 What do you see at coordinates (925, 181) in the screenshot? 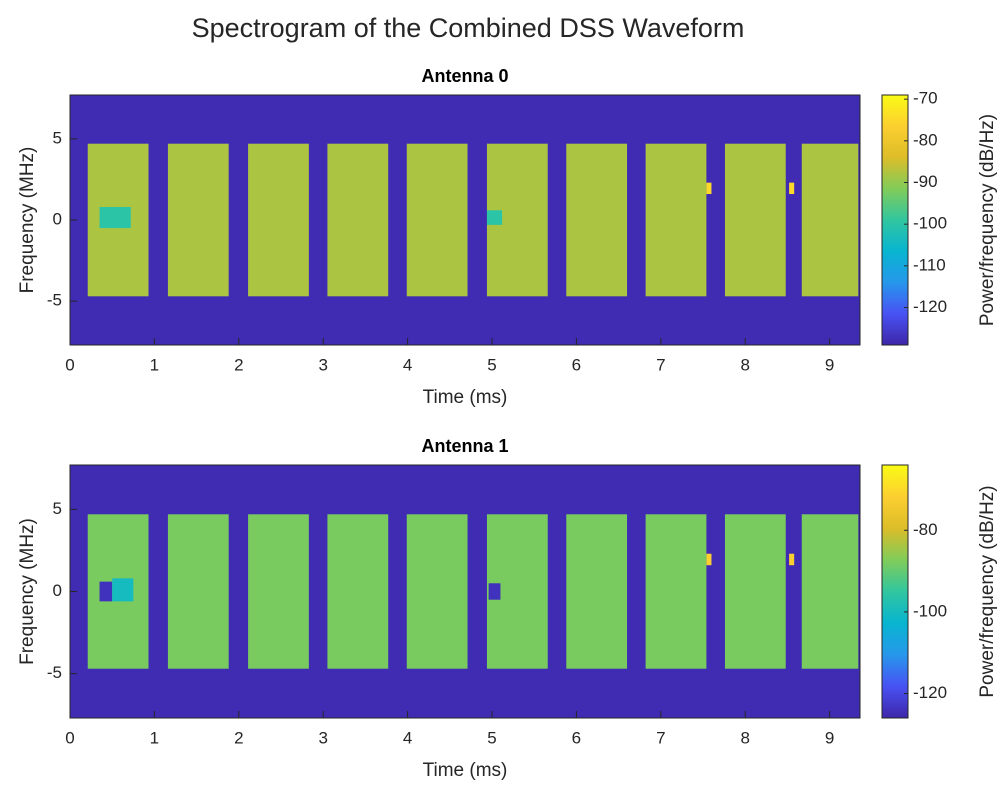
I see `colorbar-tick-label: -90` at bounding box center [925, 181].